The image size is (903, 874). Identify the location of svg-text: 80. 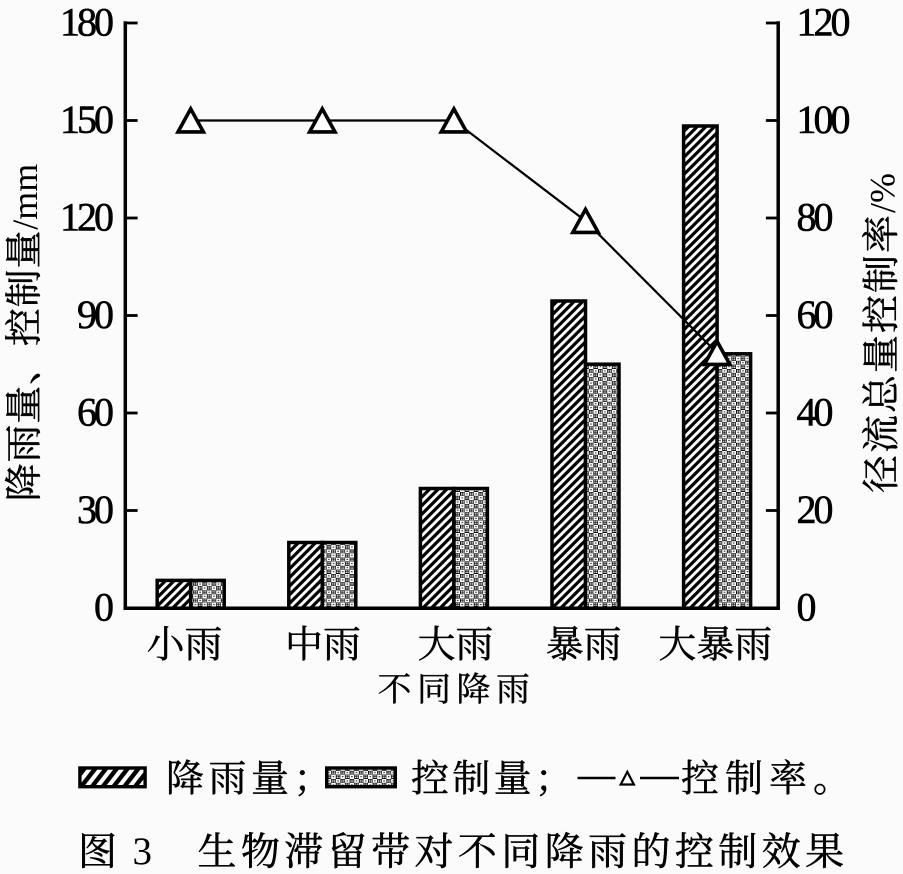
(815, 216).